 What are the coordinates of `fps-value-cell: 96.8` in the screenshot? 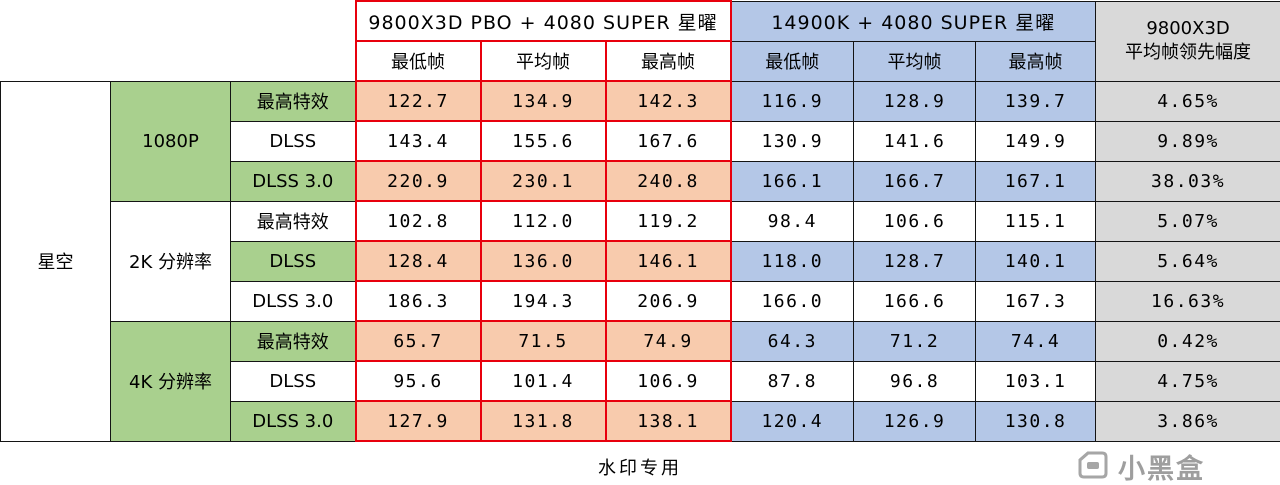 It's located at (915, 381).